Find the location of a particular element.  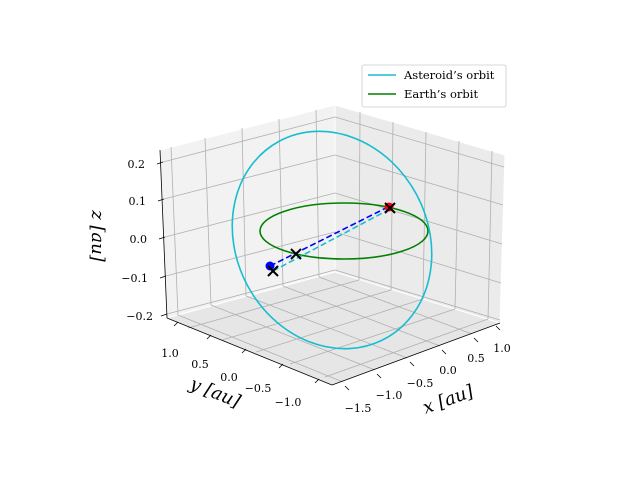

x-tick-label: −1.5 is located at coordinates (358, 408).